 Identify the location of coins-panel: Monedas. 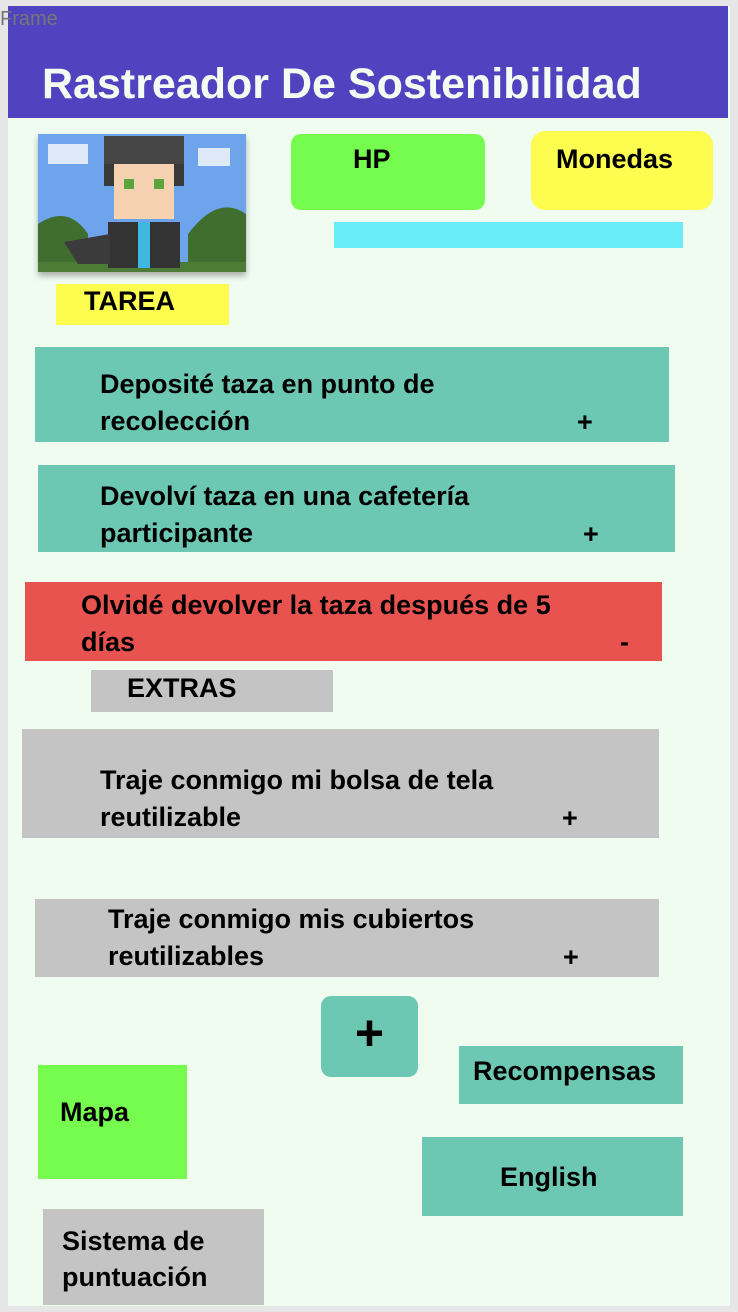
(622, 170).